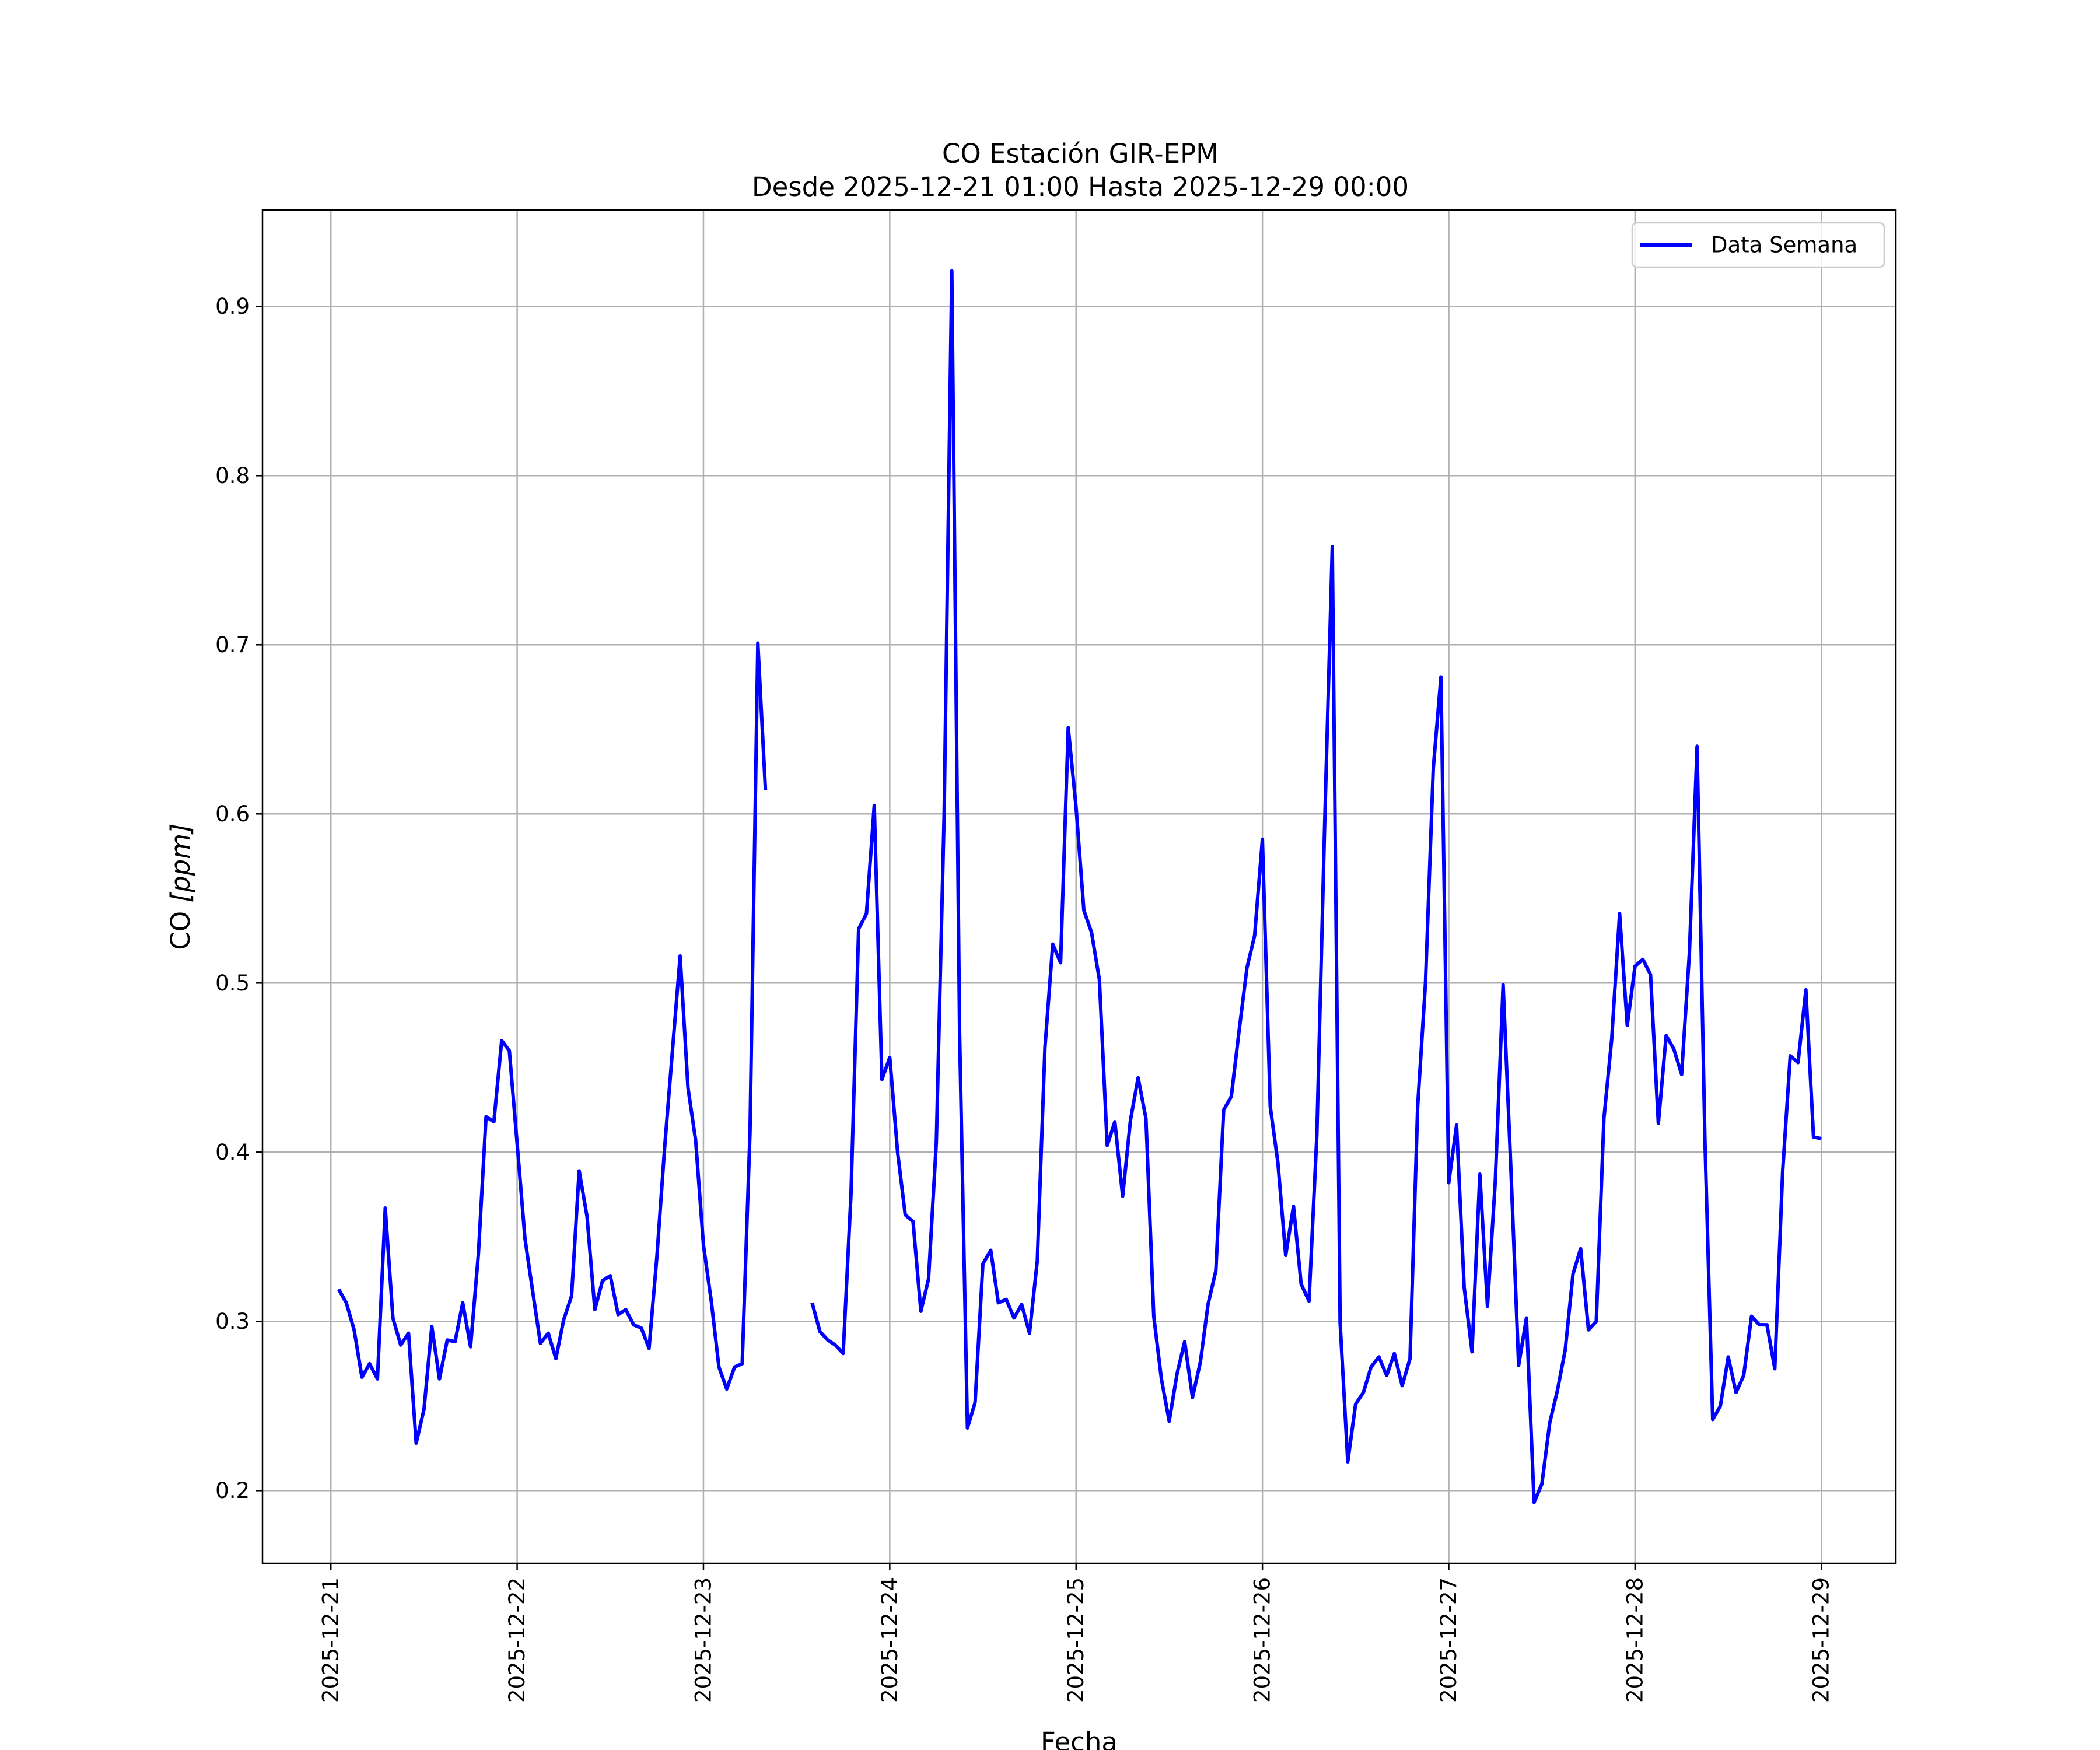 Image resolution: width=2100 pixels, height=1750 pixels. Describe the element at coordinates (1784, 245) in the screenshot. I see `legend-label: Data Semana` at that location.